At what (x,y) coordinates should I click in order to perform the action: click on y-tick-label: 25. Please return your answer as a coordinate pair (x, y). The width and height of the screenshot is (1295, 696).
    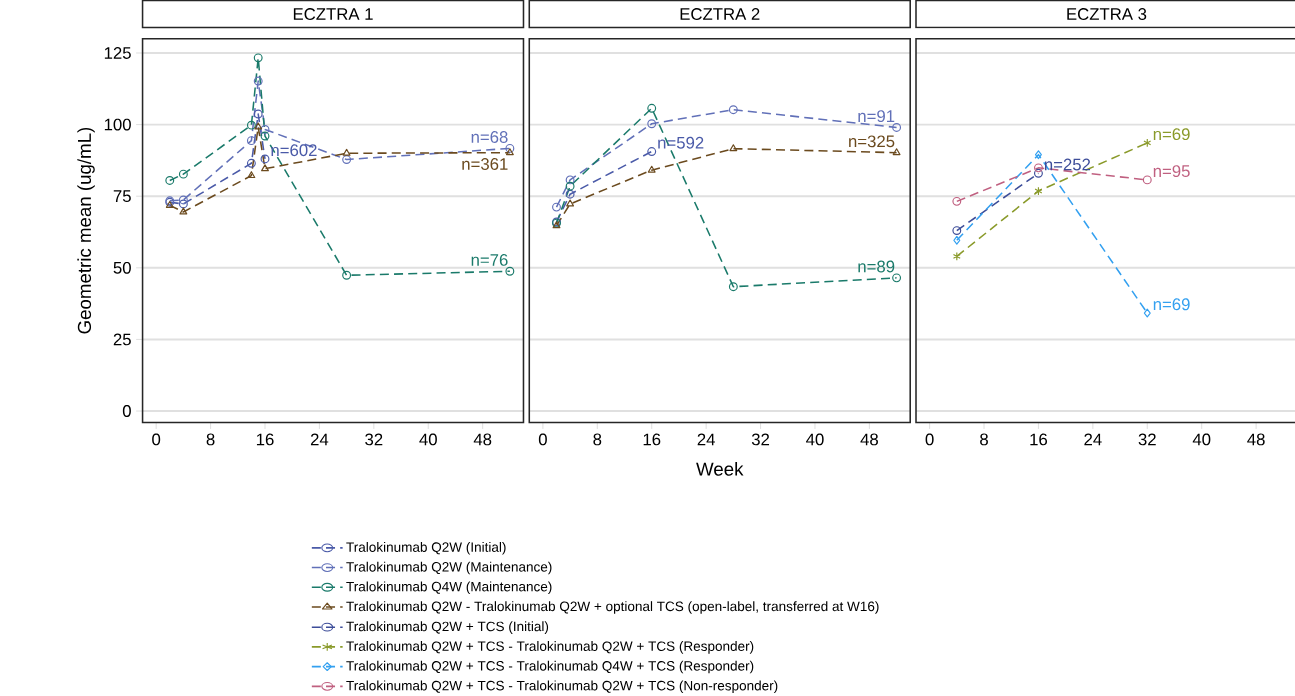
    Looking at the image, I should click on (122, 339).